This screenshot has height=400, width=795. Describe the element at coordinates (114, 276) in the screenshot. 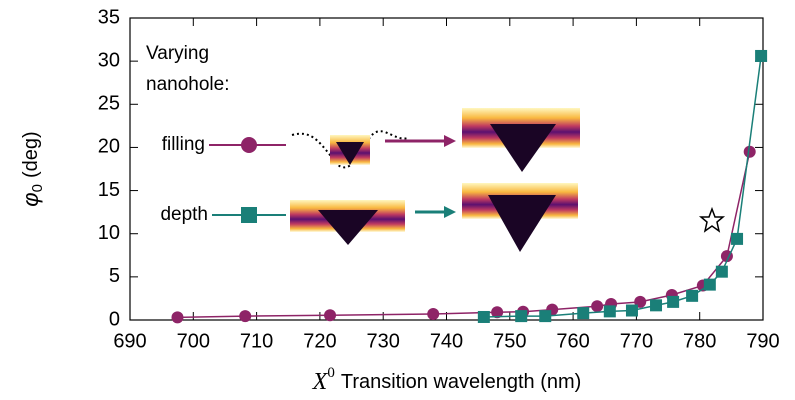

I see `y-tick-label: 5` at that location.